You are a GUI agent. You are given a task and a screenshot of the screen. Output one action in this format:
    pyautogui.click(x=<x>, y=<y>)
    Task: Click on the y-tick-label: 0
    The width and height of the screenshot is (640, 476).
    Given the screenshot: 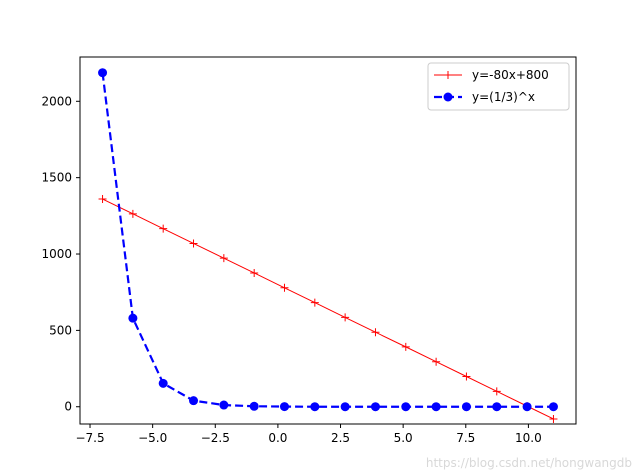 What is the action you would take?
    pyautogui.click(x=68, y=407)
    